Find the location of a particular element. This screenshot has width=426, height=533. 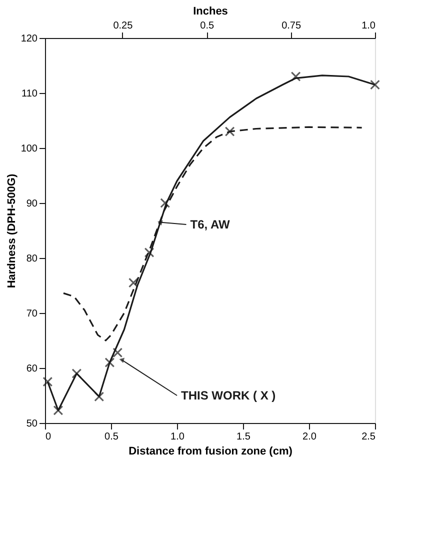

x2-tick-label: 1.0 is located at coordinates (369, 26).